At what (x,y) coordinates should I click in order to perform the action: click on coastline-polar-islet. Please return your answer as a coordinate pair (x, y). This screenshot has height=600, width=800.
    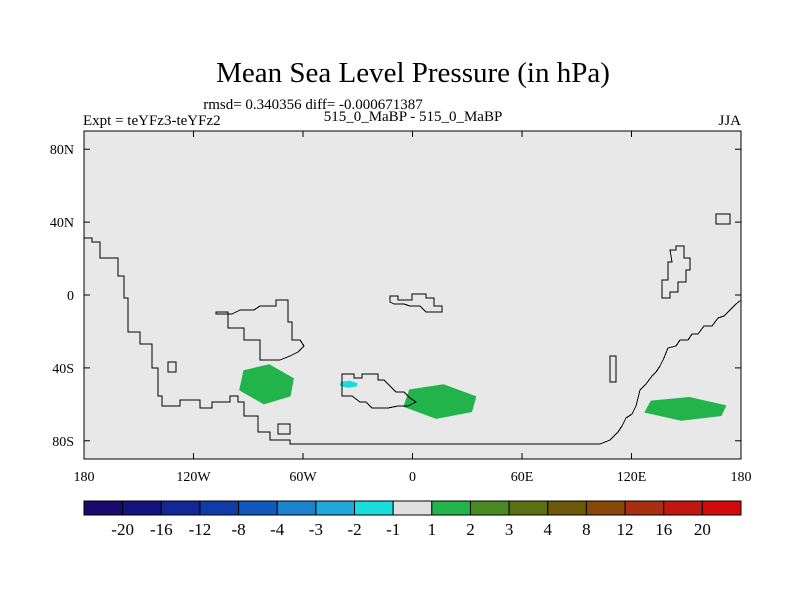
    Looking at the image, I should click on (284, 429).